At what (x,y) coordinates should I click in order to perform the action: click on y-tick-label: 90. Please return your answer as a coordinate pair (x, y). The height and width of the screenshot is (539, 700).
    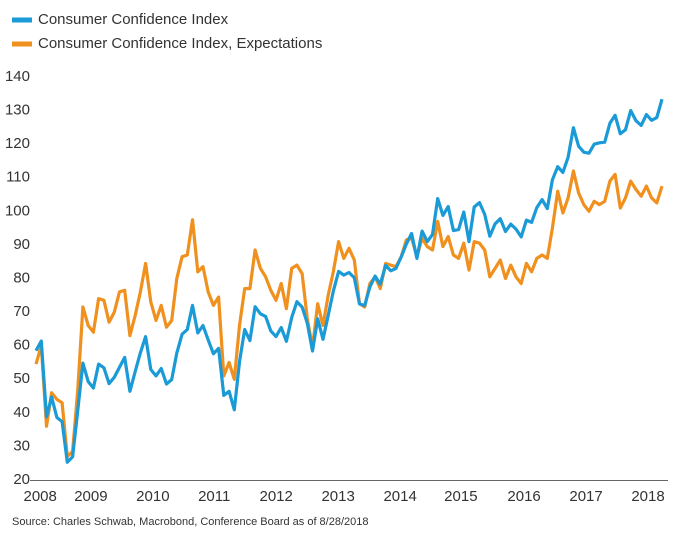
    Looking at the image, I should click on (21, 244).